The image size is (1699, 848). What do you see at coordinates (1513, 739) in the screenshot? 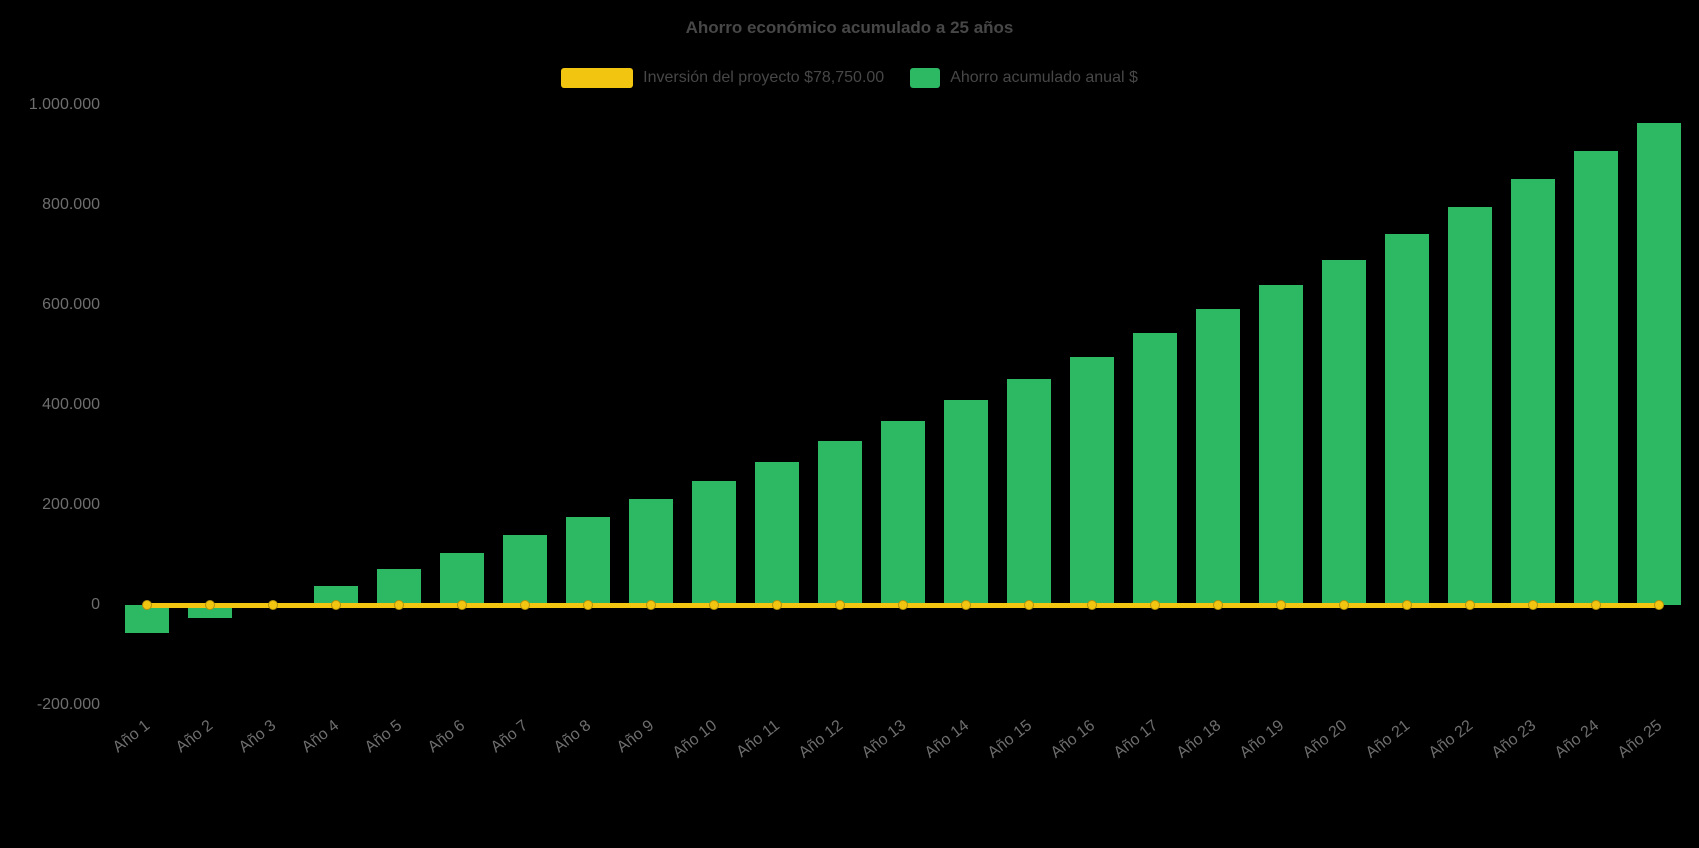
I see `x-label-año-23: Año 23` at bounding box center [1513, 739].